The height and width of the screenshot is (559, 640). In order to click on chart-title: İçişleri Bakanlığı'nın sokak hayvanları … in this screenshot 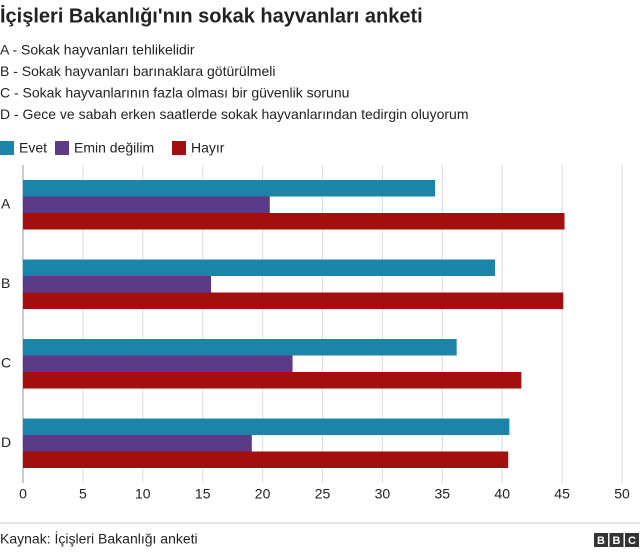, I will do `click(211, 15)`.